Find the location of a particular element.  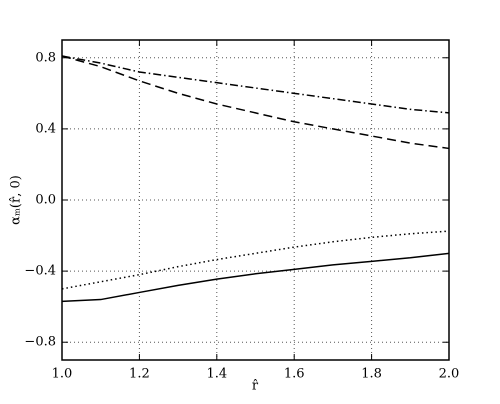

y-tick-label: 0.0 is located at coordinates (45, 200).